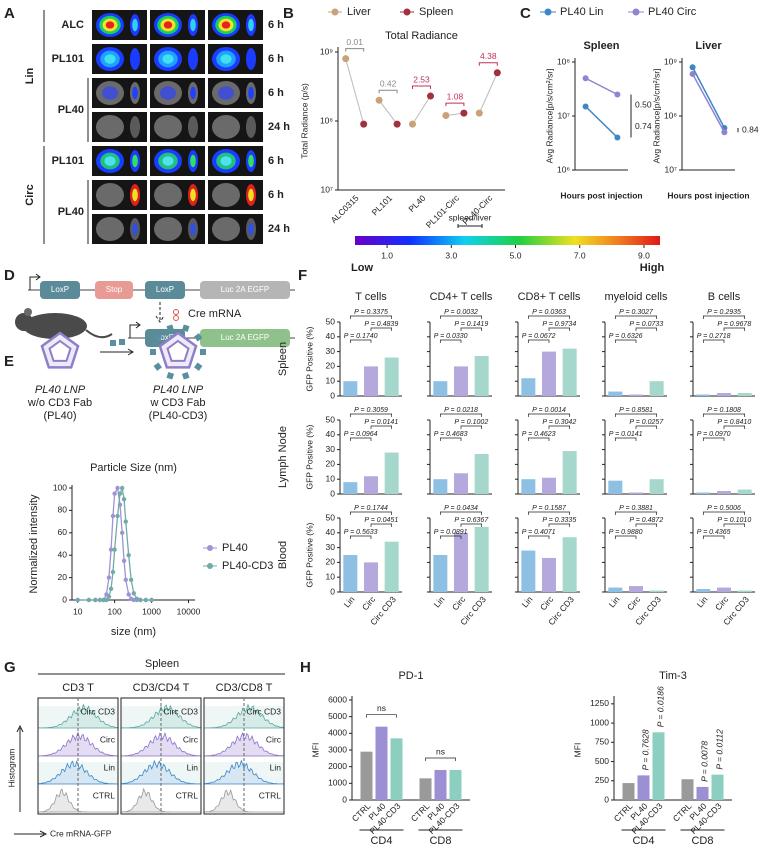 The width and height of the screenshot is (767, 850). What do you see at coordinates (345, 209) in the screenshot?
I see `x-tick-label: ALC0315` at bounding box center [345, 209].